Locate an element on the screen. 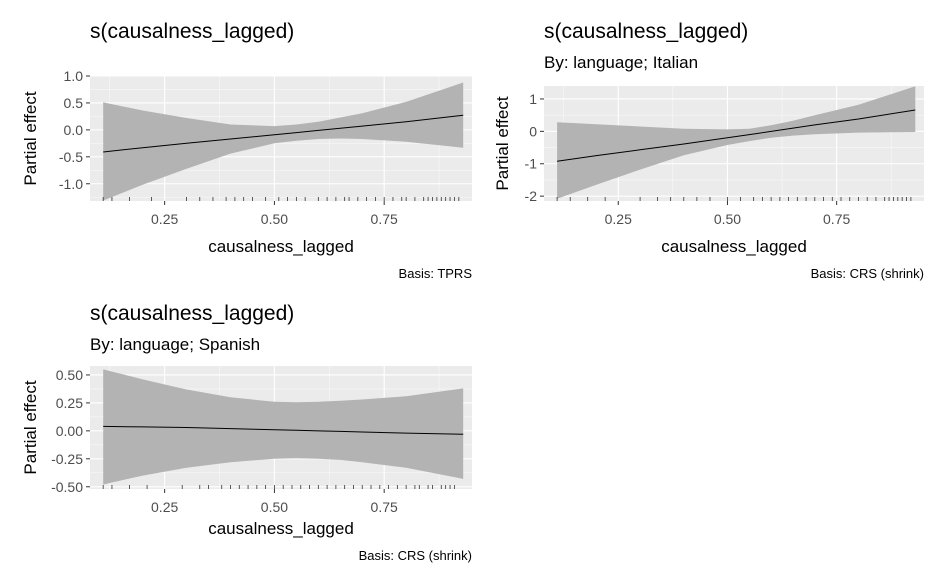 The image size is (945, 584). chart-subtitle: By: language; Spanish is located at coordinates (175, 344).